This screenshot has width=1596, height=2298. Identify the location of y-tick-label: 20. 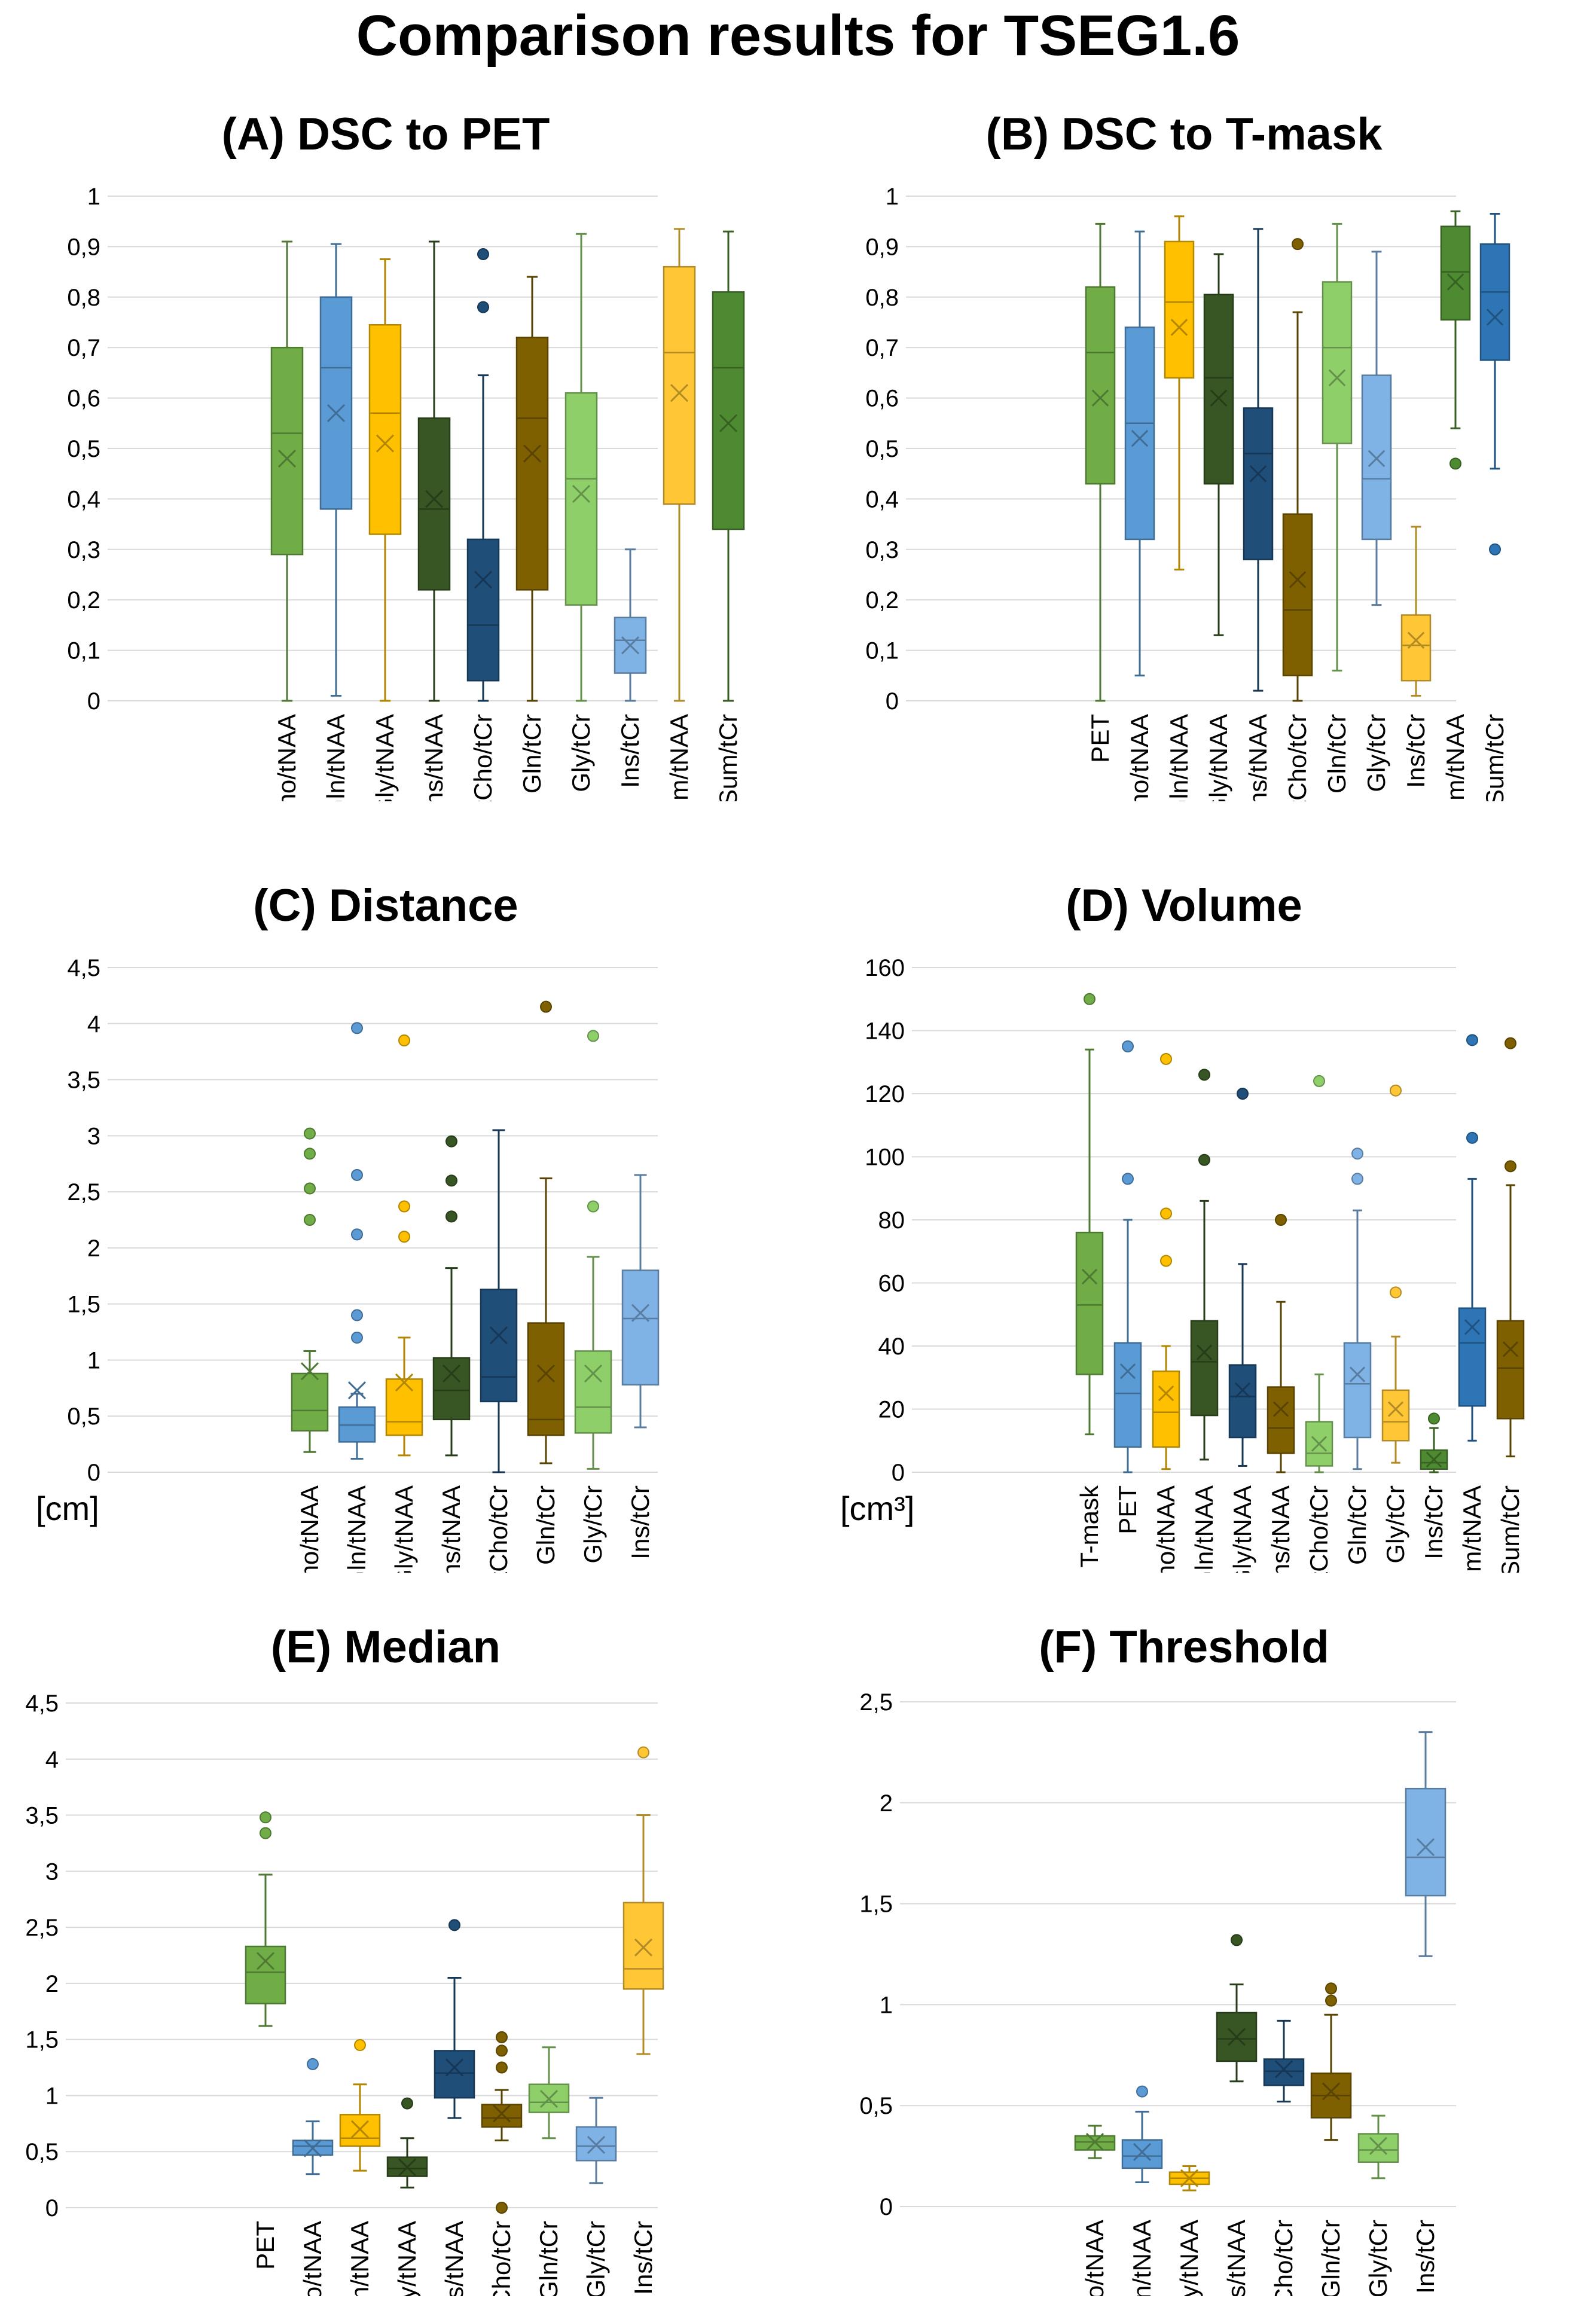
(891, 1410).